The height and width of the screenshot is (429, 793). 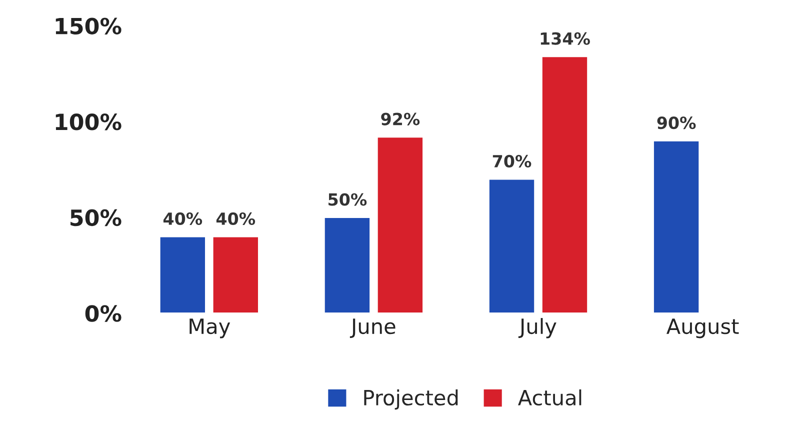 I want to click on data-label: 92%, so click(x=400, y=119).